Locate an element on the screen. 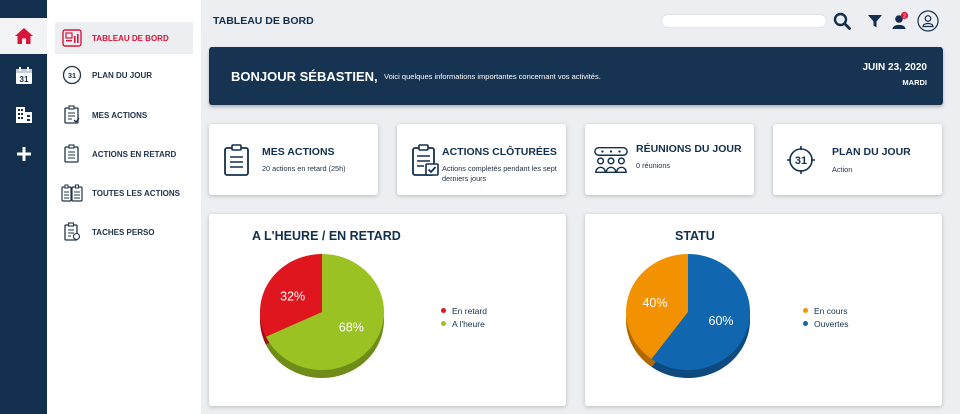  clipboard-icon is located at coordinates (237, 160).